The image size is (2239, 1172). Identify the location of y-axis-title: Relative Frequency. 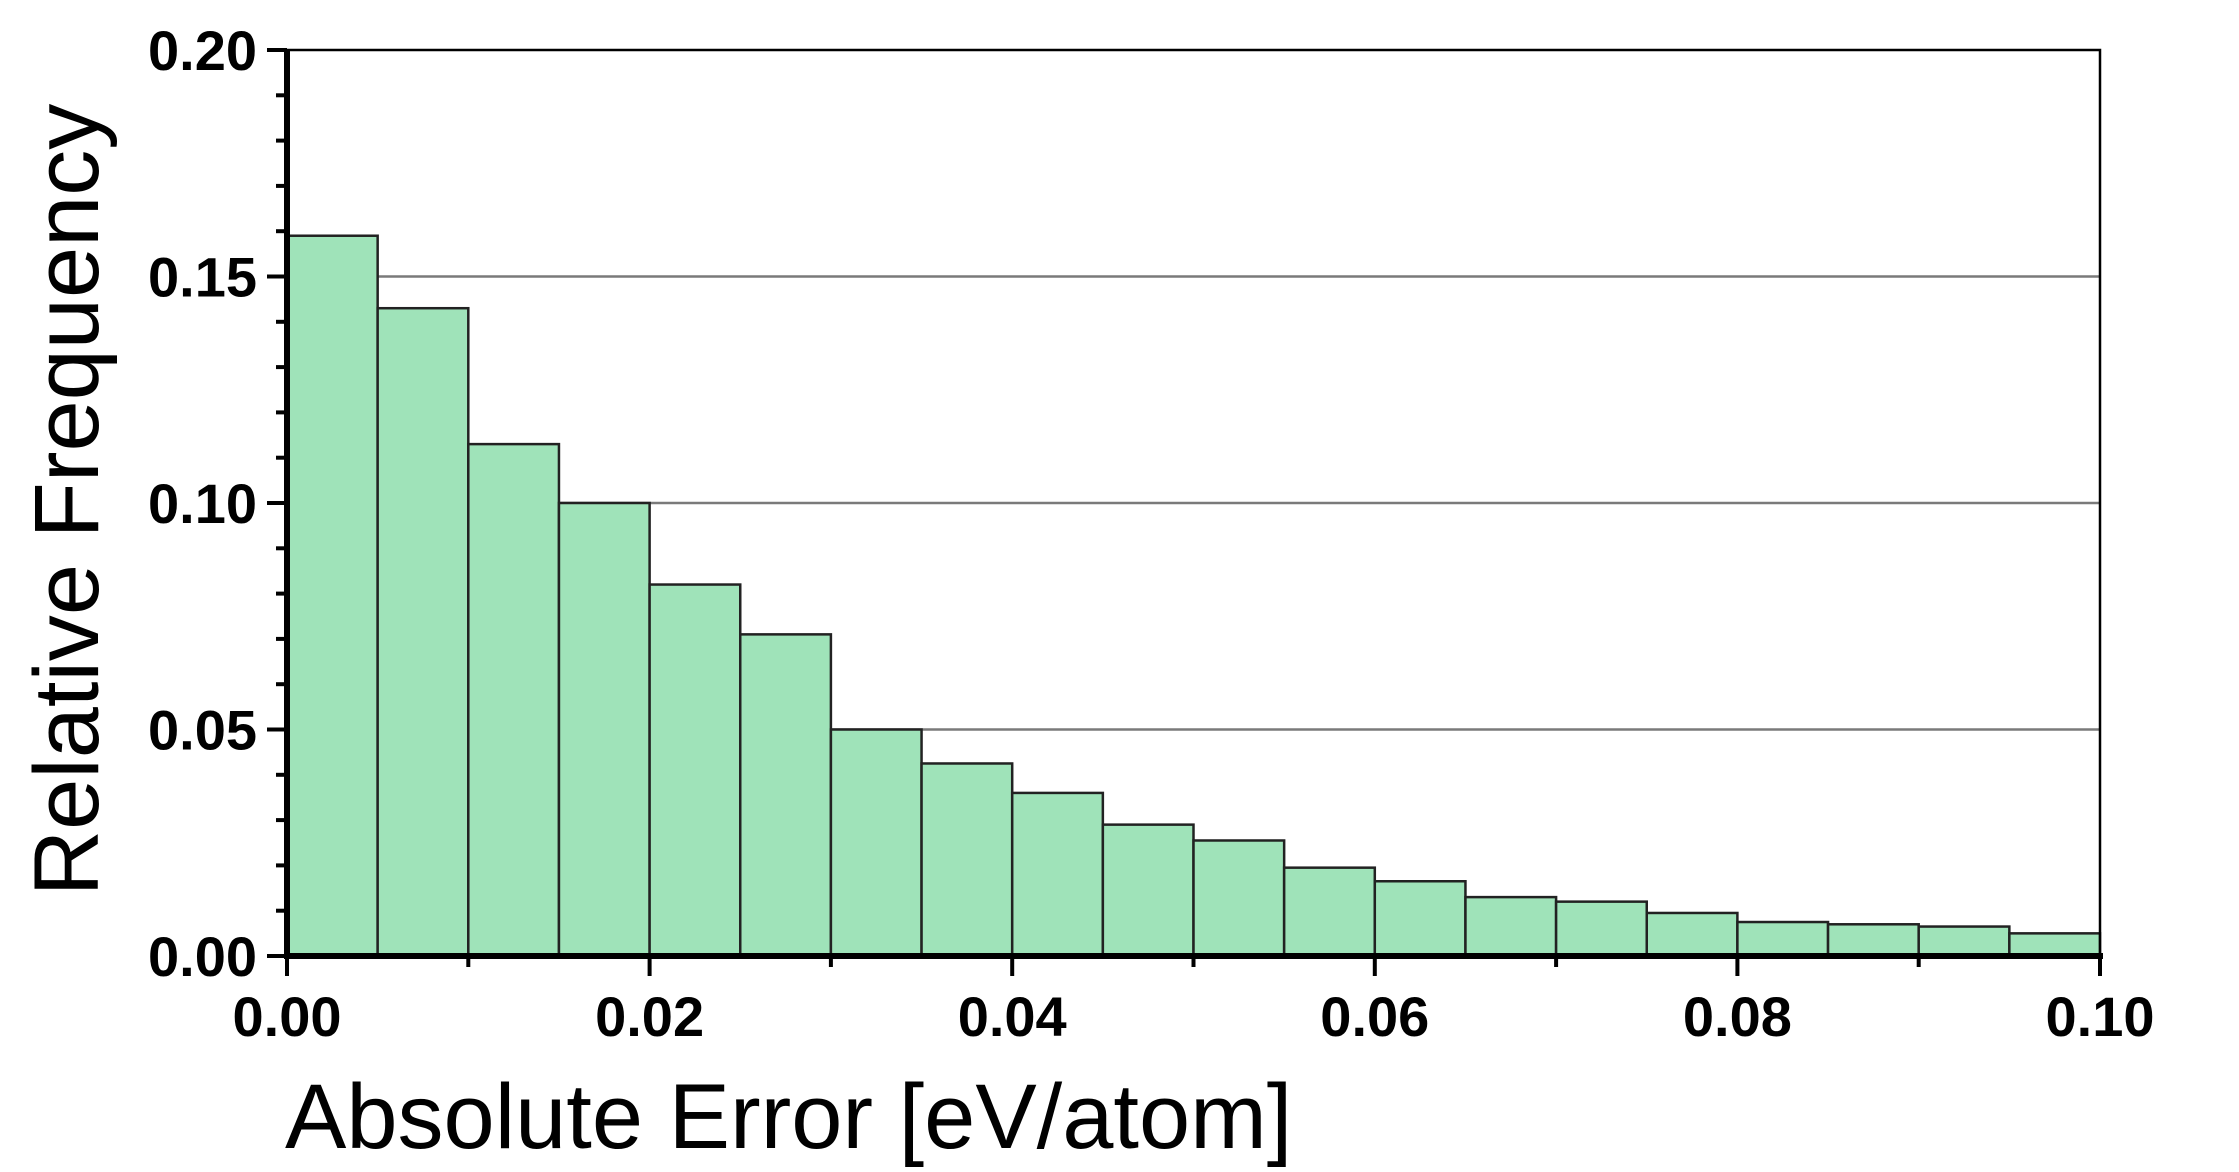
(67, 500).